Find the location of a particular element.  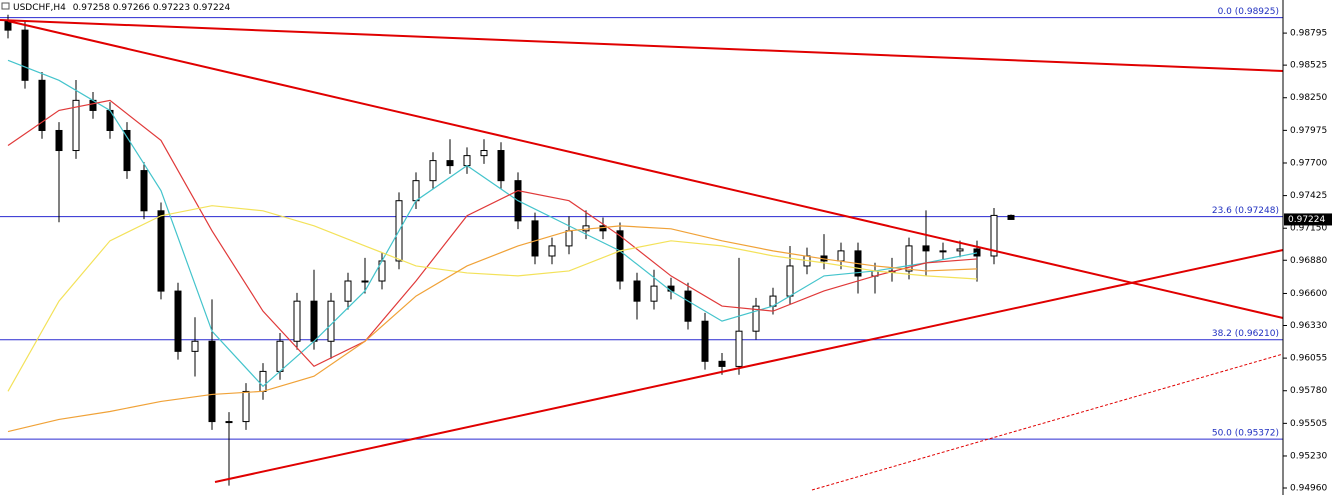

high: 0.97266 is located at coordinates (131, 8).